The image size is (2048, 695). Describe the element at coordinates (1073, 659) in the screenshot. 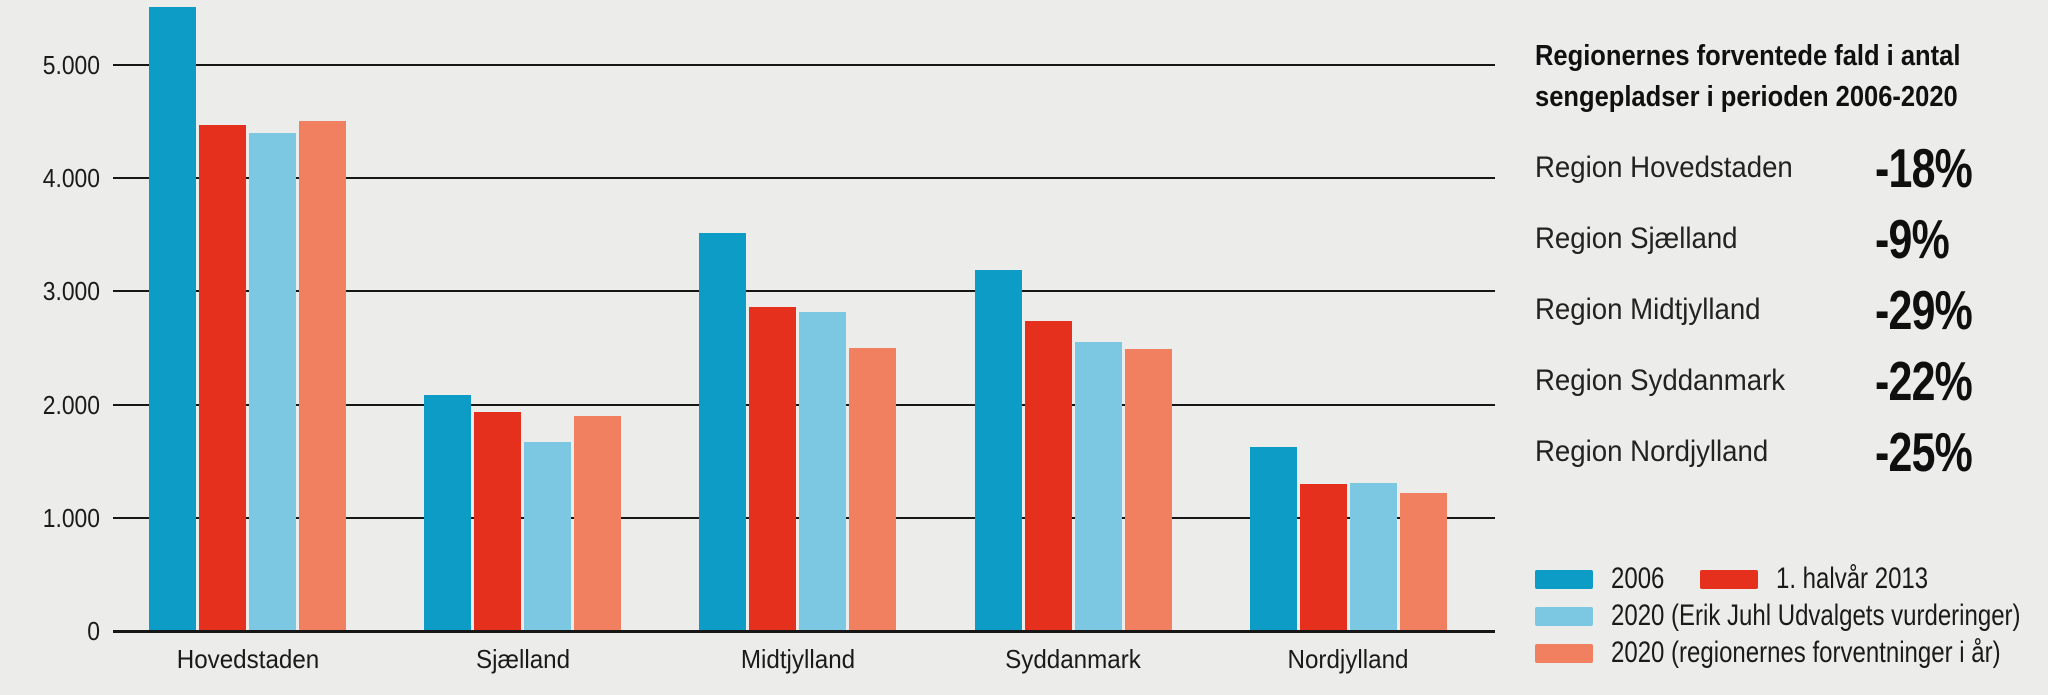

I see `x-axis-label-syddanmark: Syddanmark` at that location.